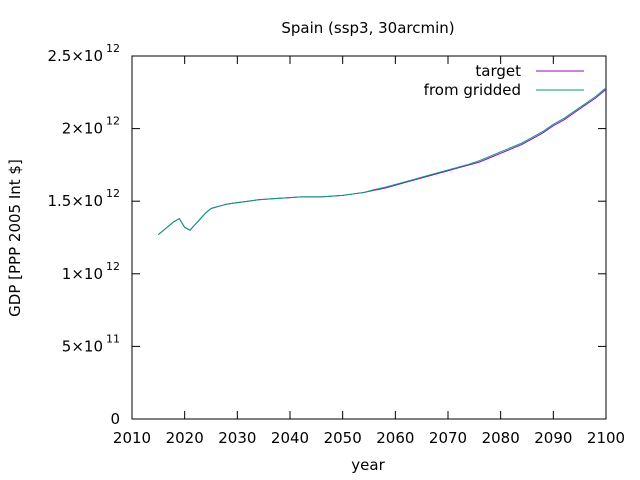 The image size is (640, 480). I want to click on x-tick-label: 2070, so click(448, 438).